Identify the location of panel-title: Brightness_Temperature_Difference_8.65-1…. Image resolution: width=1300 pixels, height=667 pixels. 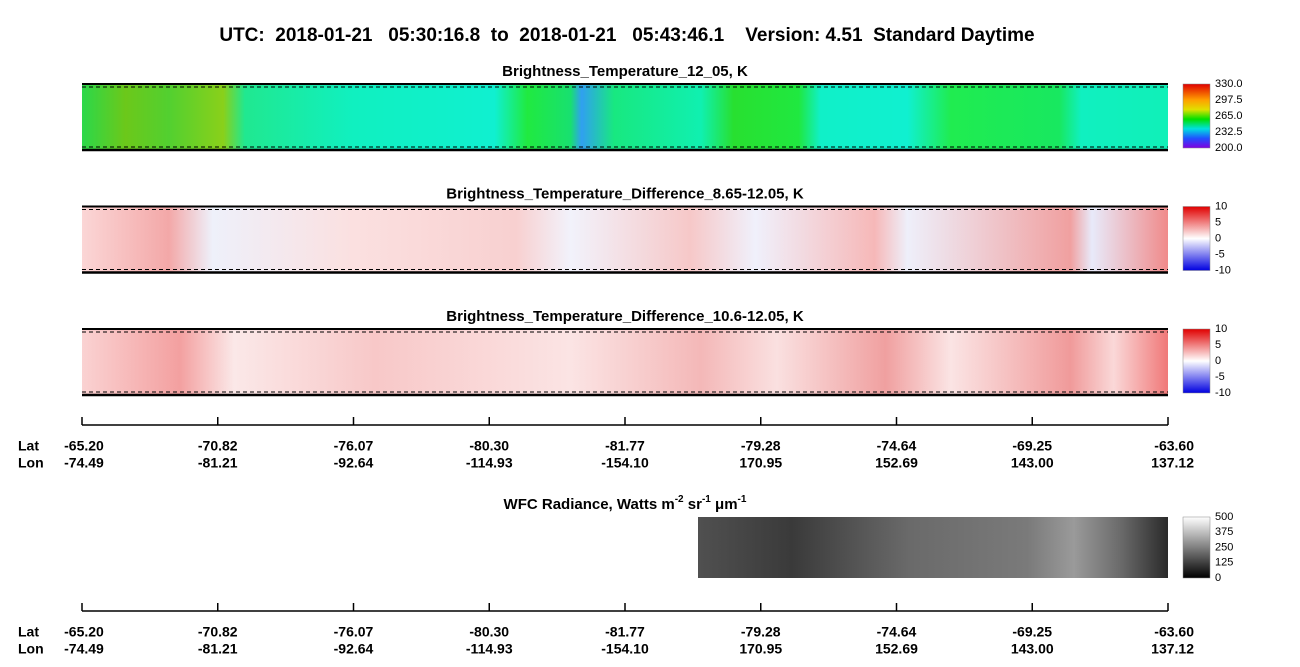
(625, 193).